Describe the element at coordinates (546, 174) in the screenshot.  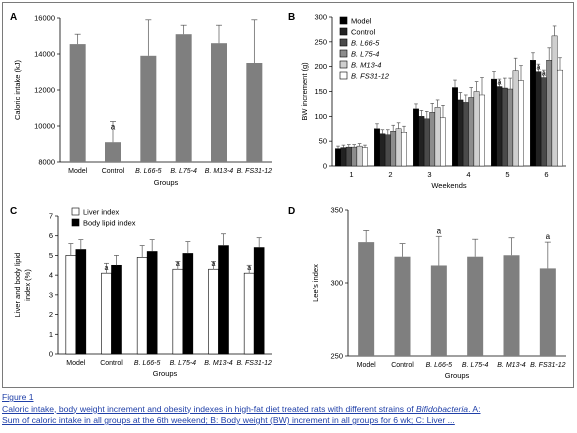
I see `x-tick-label-week-6: 6` at that location.